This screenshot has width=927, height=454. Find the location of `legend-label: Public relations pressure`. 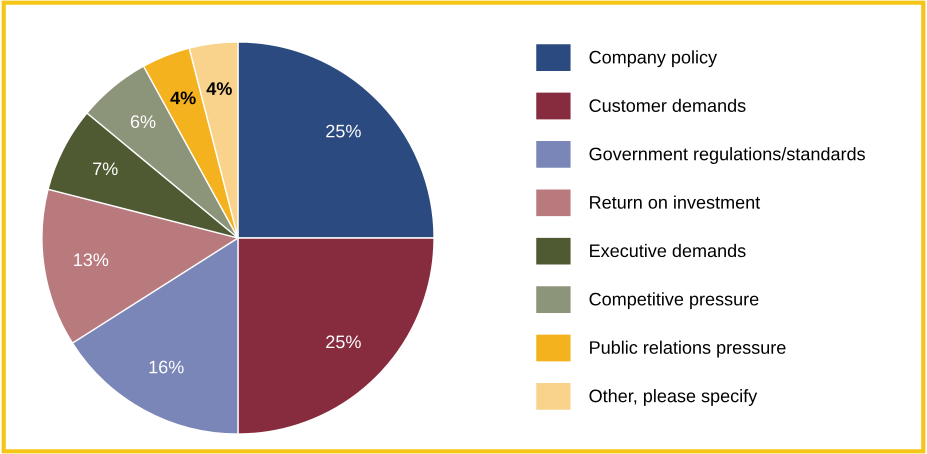

legend-label: Public relations pressure is located at coordinates (688, 349).